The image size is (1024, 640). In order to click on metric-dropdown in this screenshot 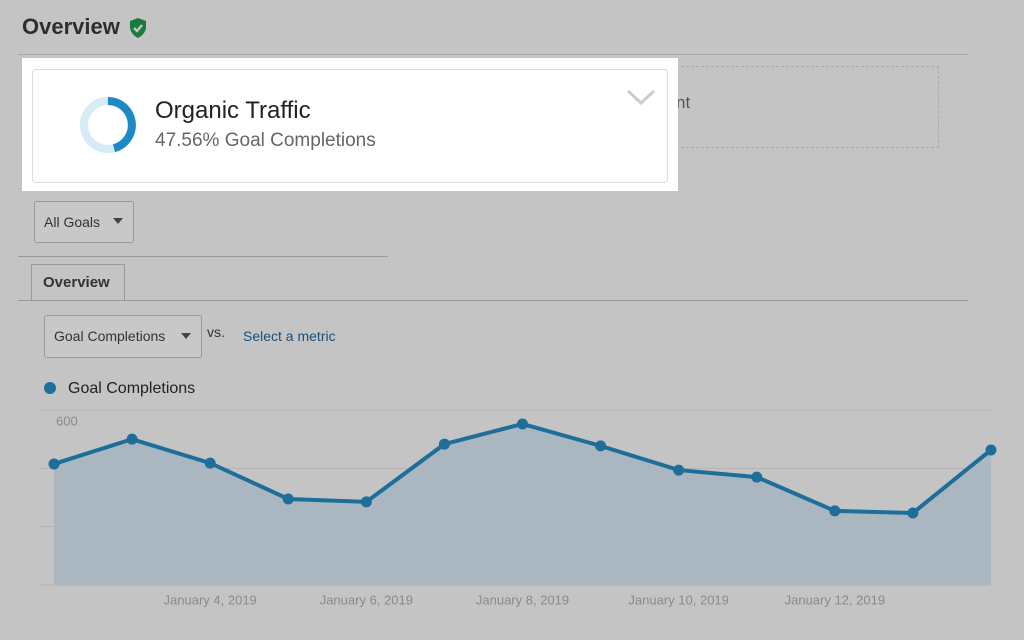, I will do `click(123, 336)`.